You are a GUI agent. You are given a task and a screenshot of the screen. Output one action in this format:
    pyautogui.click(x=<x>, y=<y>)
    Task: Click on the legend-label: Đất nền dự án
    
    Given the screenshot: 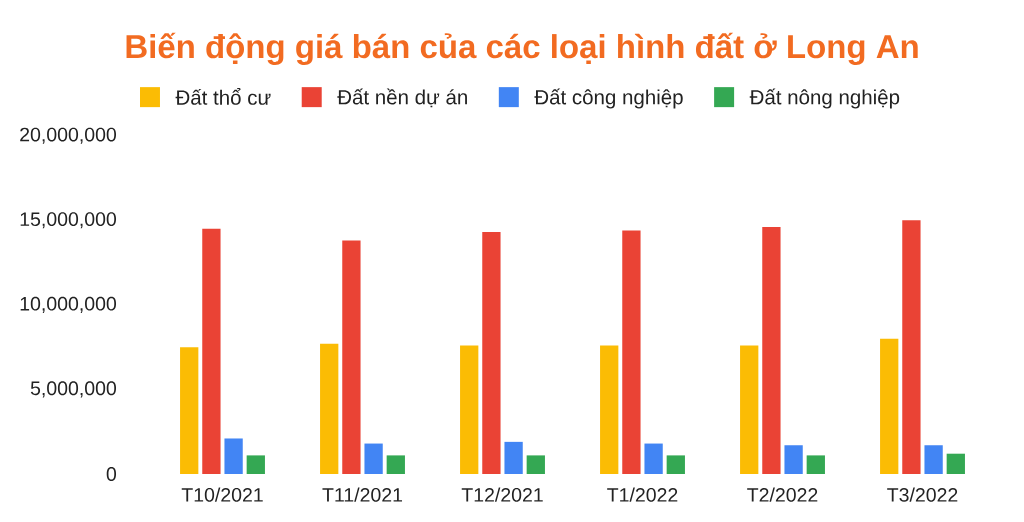 What is the action you would take?
    pyautogui.click(x=402, y=98)
    